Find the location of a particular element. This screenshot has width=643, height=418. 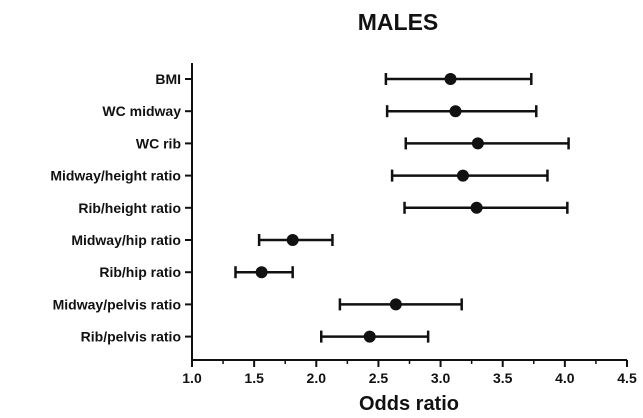

x-tick-label: 2.0 is located at coordinates (317, 378).